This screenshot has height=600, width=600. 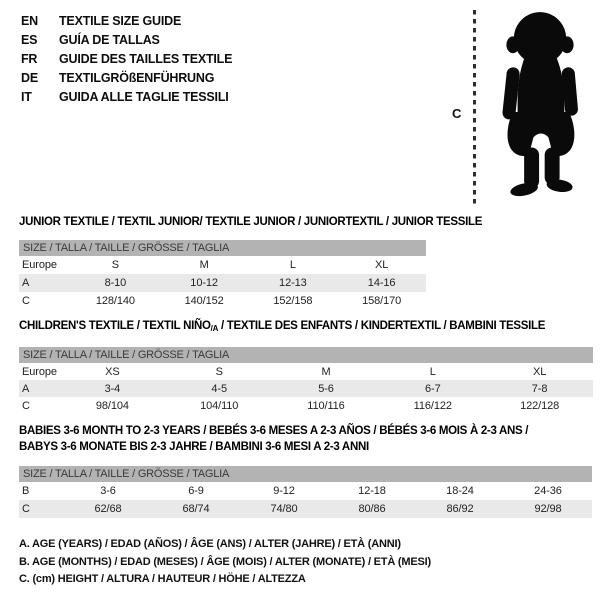 I want to click on height-cell: 122/128, so click(x=540, y=405).